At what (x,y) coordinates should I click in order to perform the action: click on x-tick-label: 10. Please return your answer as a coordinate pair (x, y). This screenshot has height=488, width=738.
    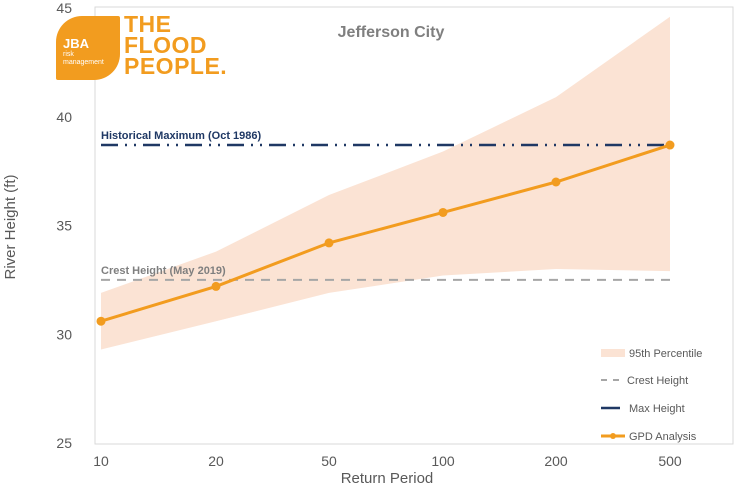
    Looking at the image, I should click on (101, 461).